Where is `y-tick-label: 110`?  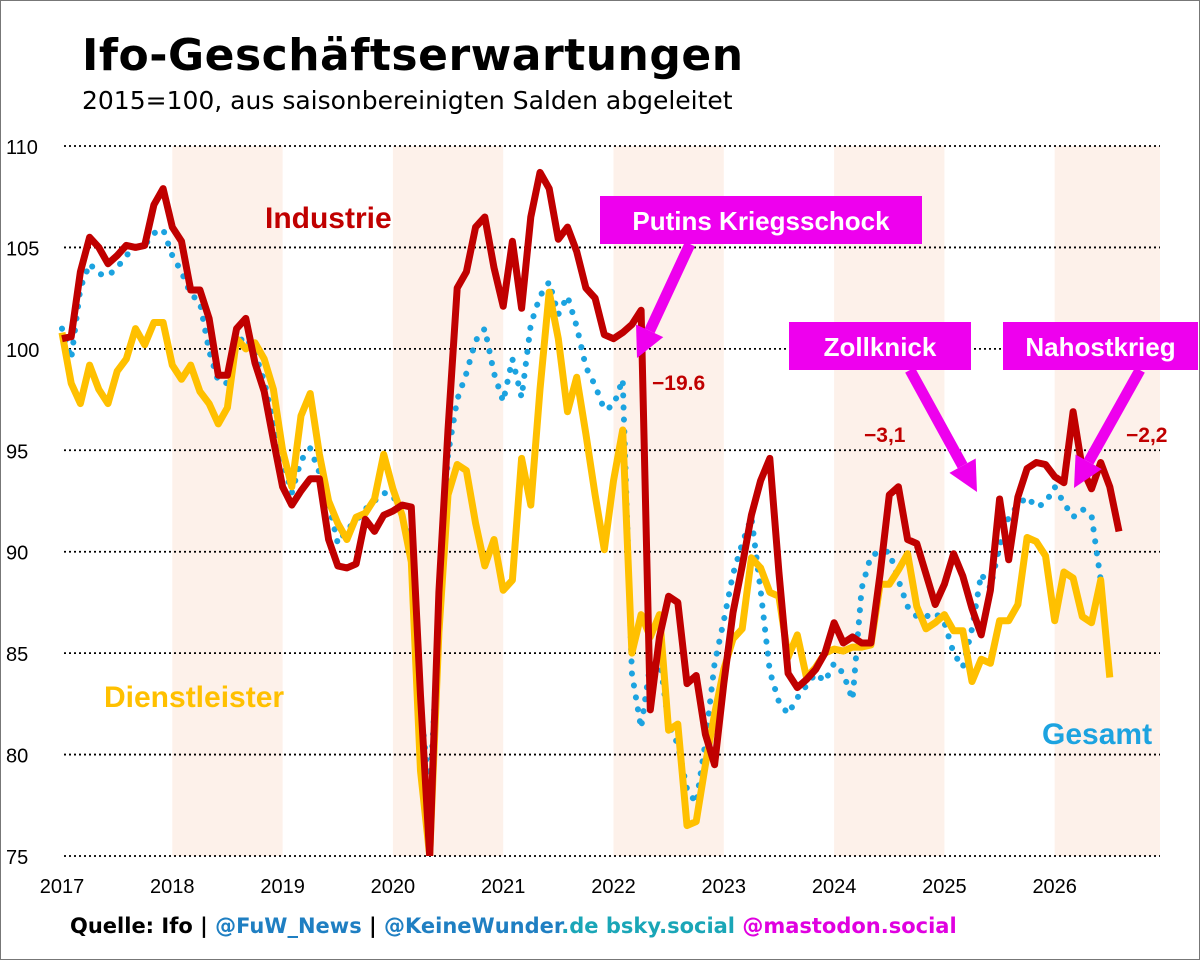 y-tick-label: 110 is located at coordinates (22, 148).